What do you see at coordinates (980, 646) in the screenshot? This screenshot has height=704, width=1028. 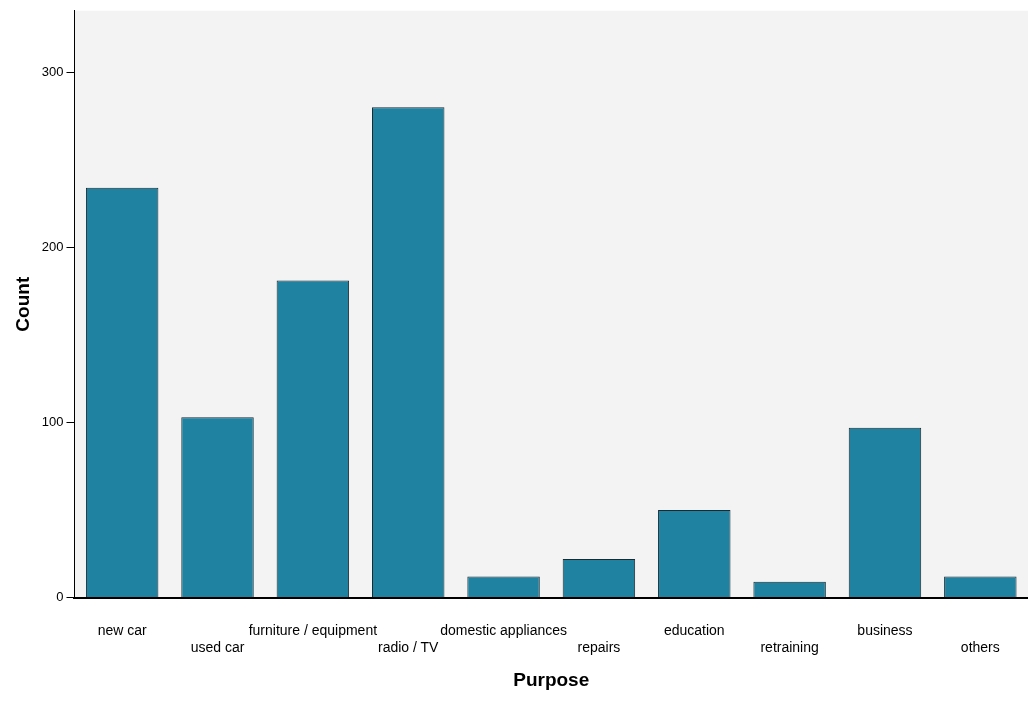 I see `x-tick-label: others` at bounding box center [980, 646].